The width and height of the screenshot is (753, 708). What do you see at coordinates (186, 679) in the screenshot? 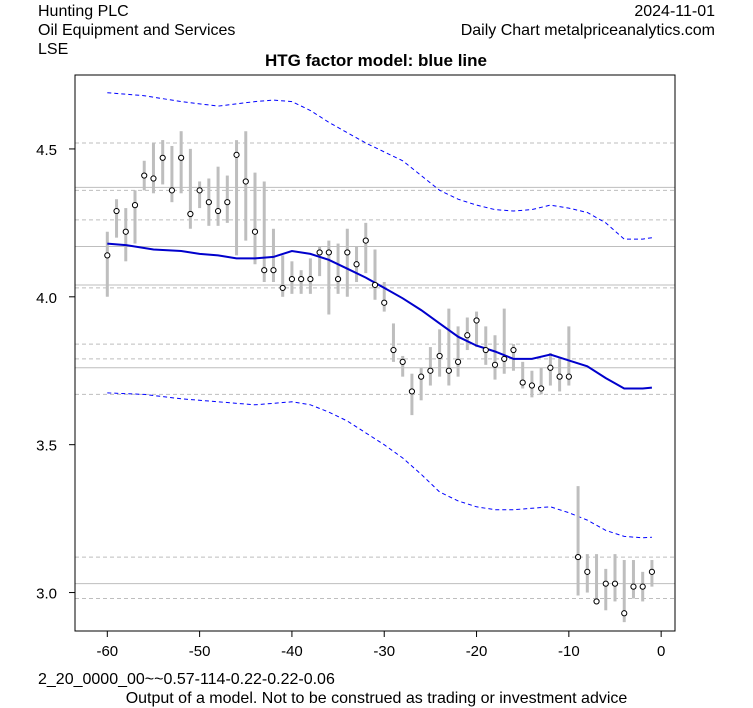
I see `model-code: 2_20_0000_00~~0.57-114-0.22-0.22-0.06` at bounding box center [186, 679].